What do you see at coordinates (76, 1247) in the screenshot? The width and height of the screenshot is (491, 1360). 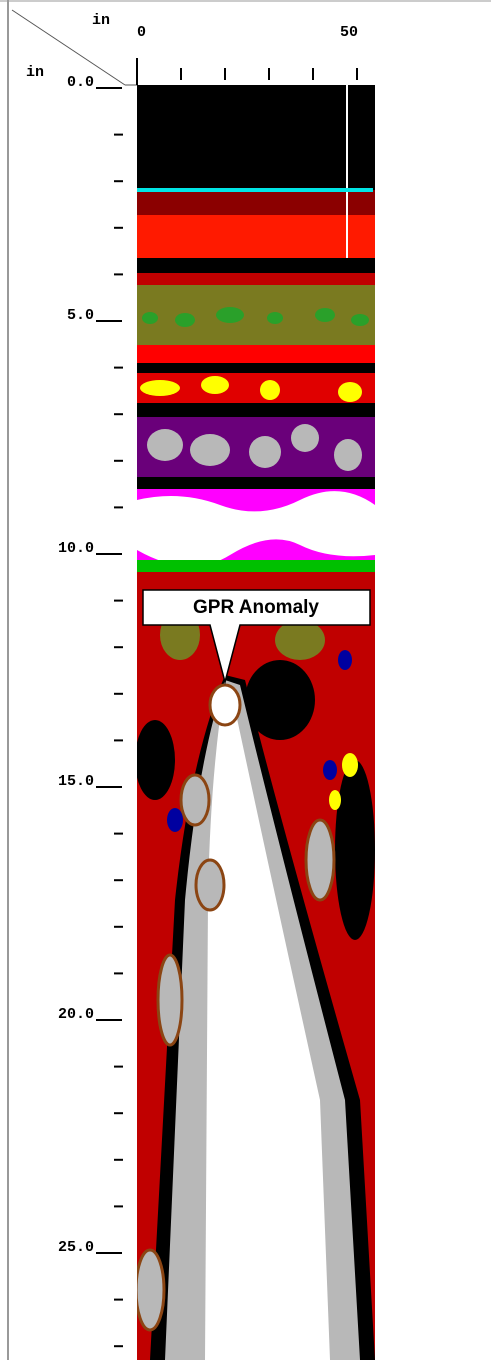 I see `y-tick-label: 25.0` at bounding box center [76, 1247].